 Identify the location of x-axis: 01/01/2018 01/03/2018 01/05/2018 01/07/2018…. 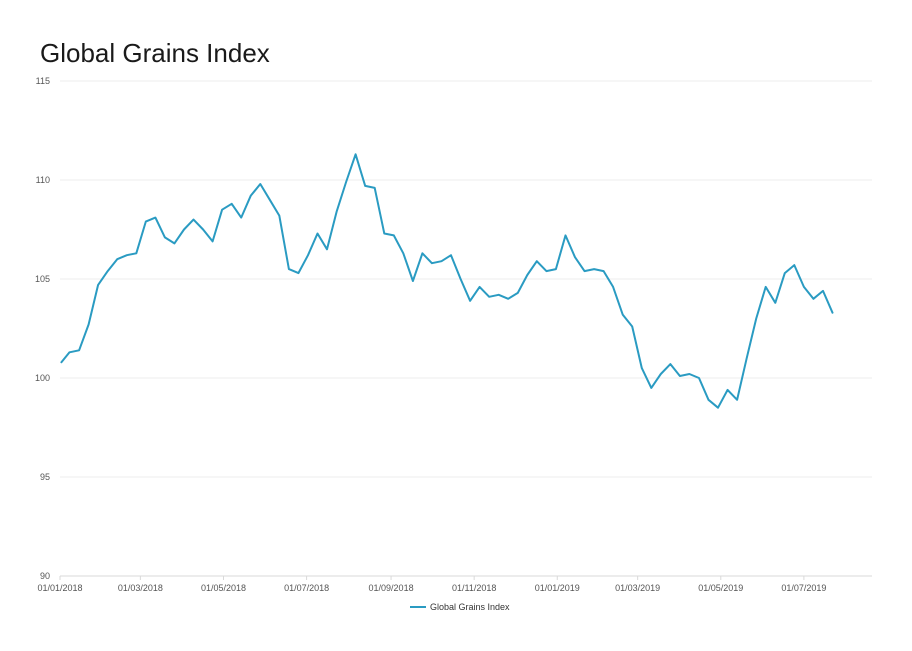
(431, 584).